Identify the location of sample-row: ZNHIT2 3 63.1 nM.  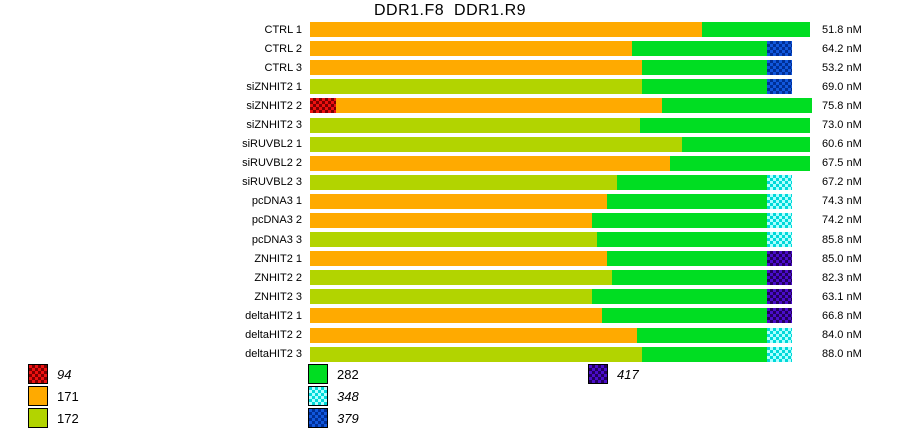
(431, 296).